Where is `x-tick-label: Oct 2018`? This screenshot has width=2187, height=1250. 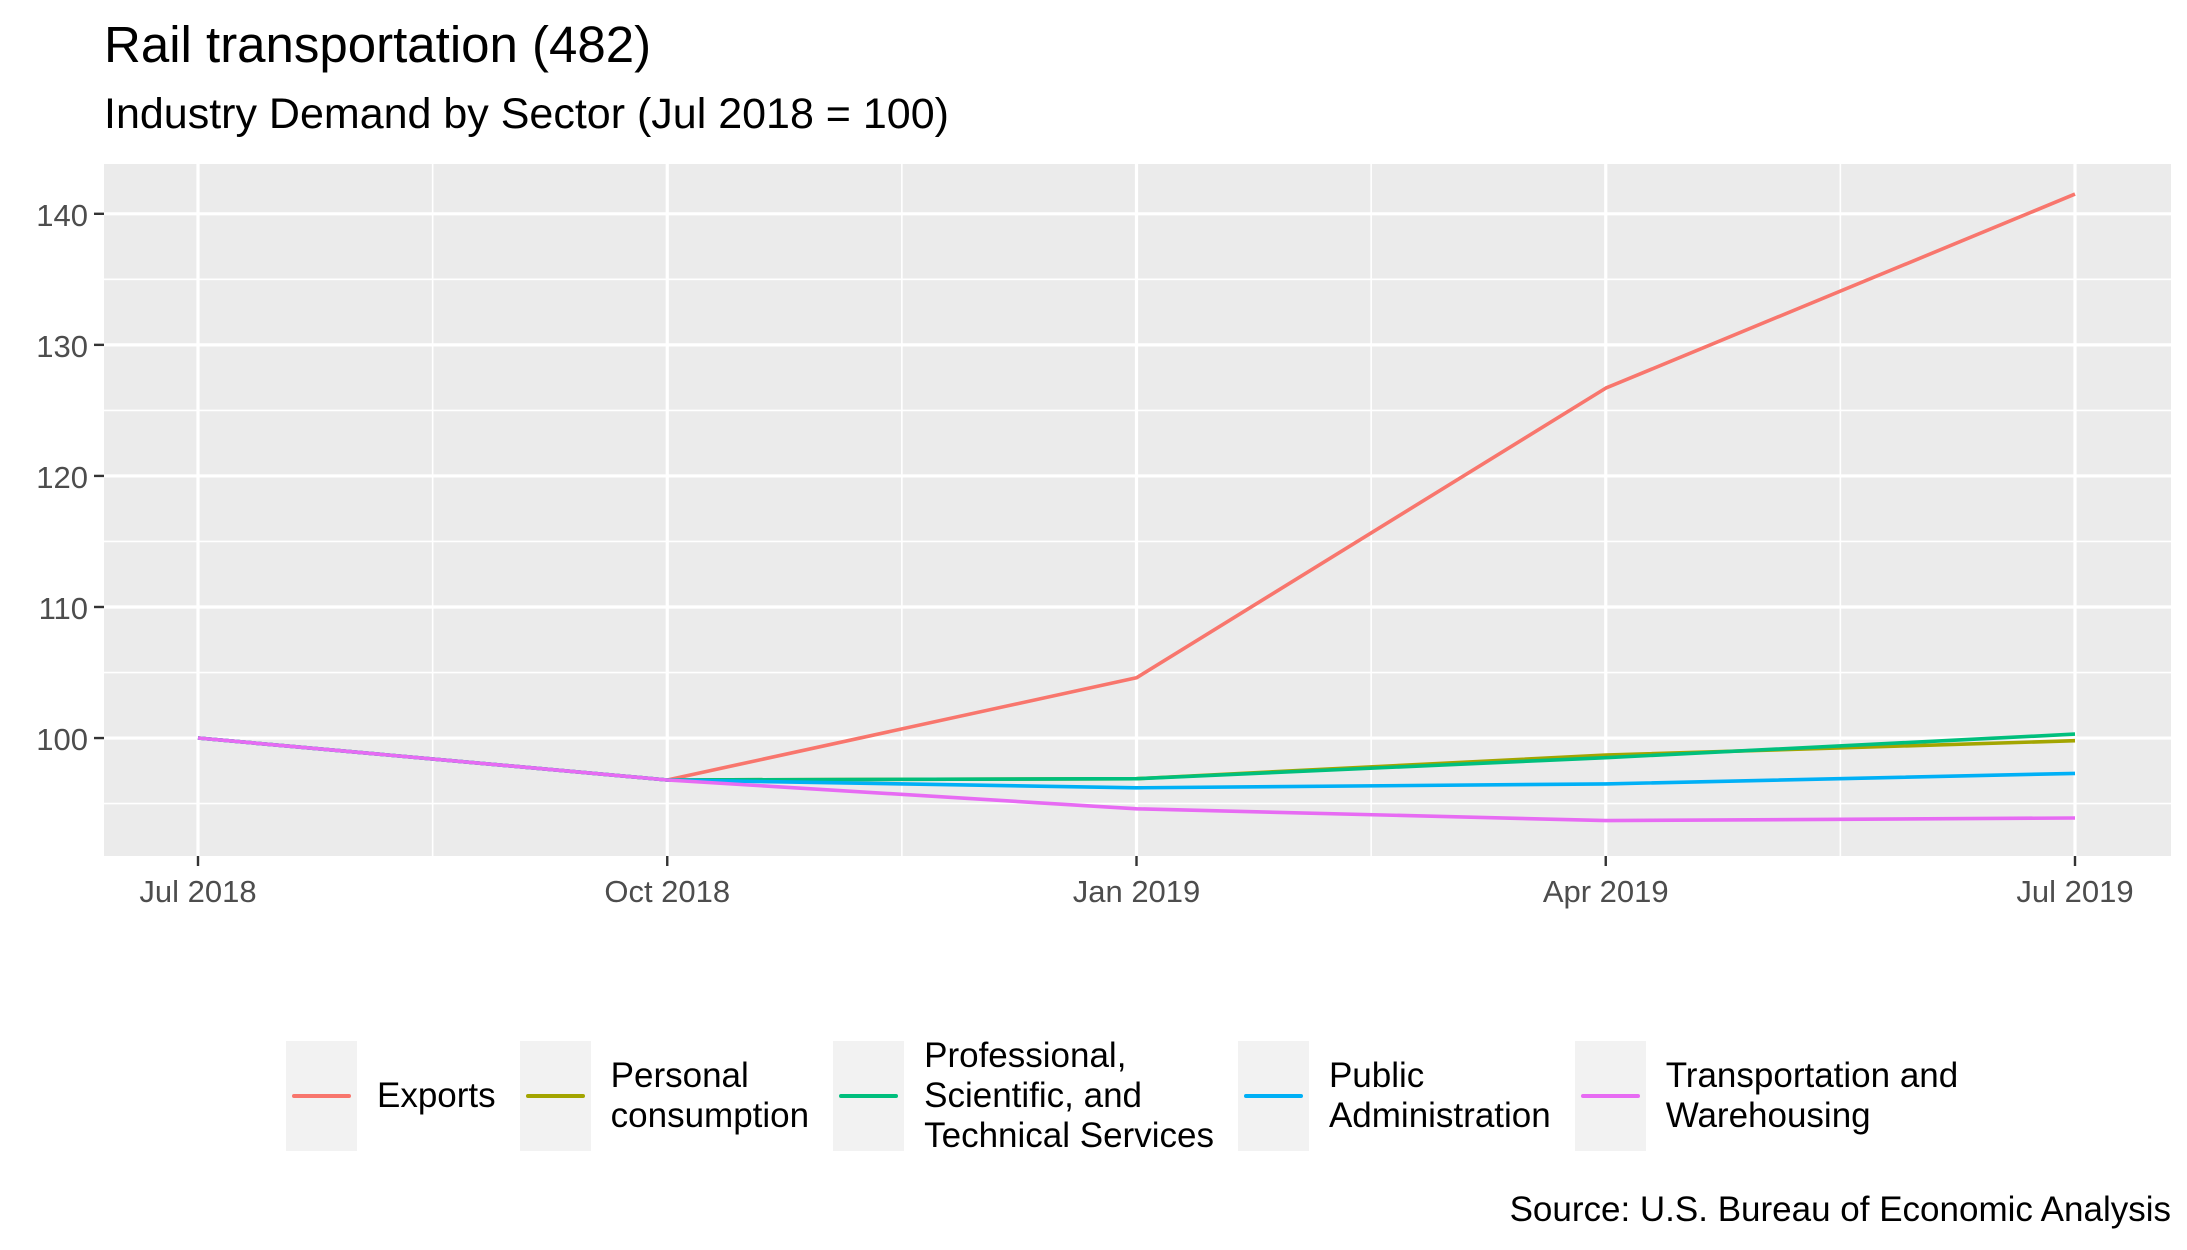 x-tick-label: Oct 2018 is located at coordinates (667, 891).